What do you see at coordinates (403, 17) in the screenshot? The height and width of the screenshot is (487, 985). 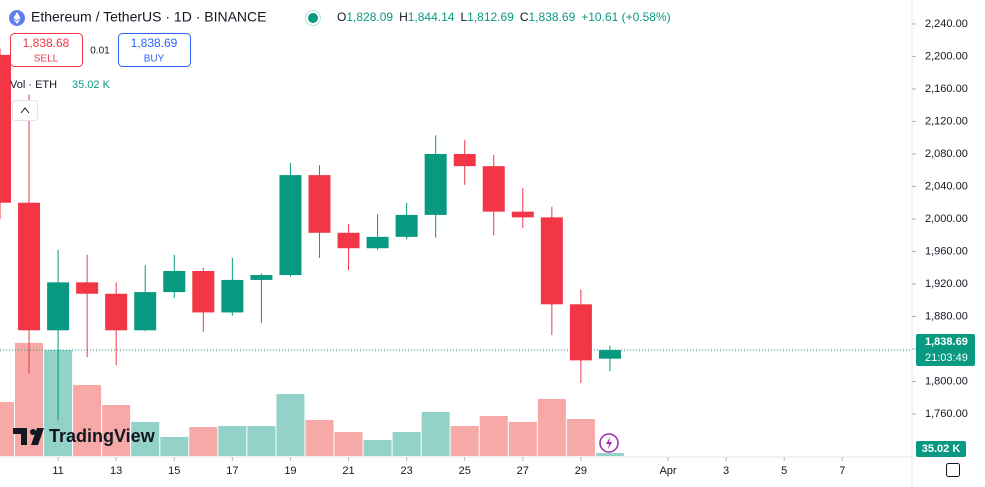 I see `ohlc-key: H` at bounding box center [403, 17].